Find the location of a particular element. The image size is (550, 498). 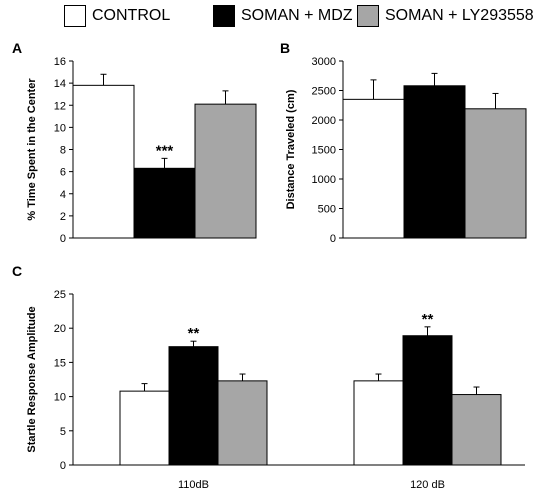

bar-a-g0-s0 is located at coordinates (103, 161).